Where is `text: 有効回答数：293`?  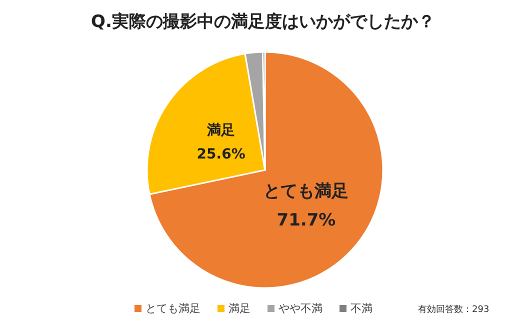
text: 有効回答数：293 is located at coordinates (454, 309).